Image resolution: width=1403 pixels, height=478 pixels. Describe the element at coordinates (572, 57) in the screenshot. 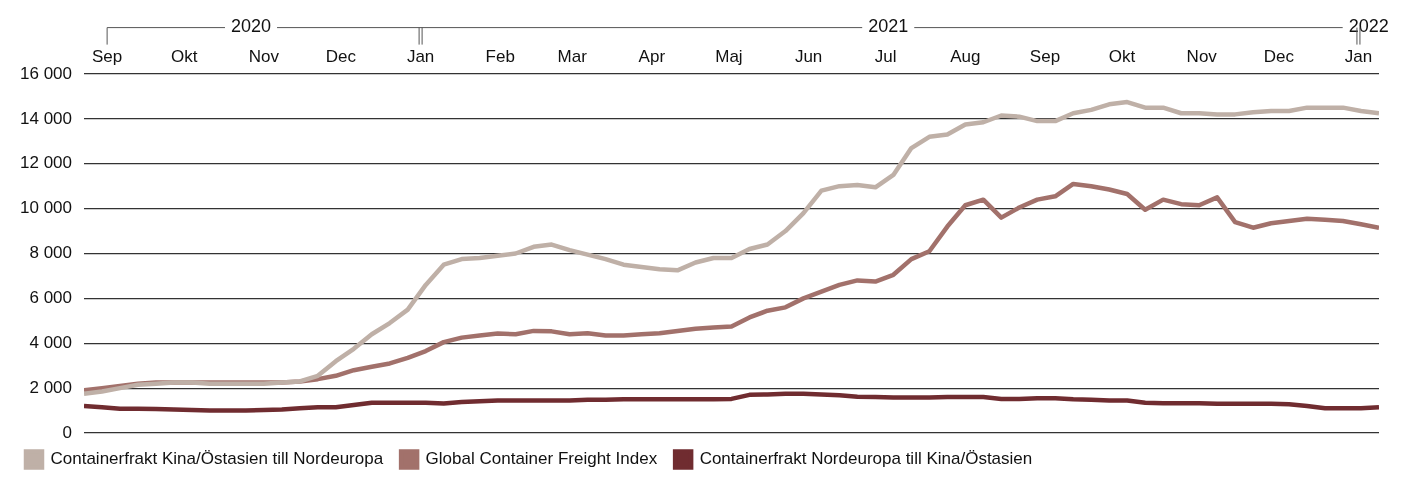

I see `x-tick-label: Mar` at that location.